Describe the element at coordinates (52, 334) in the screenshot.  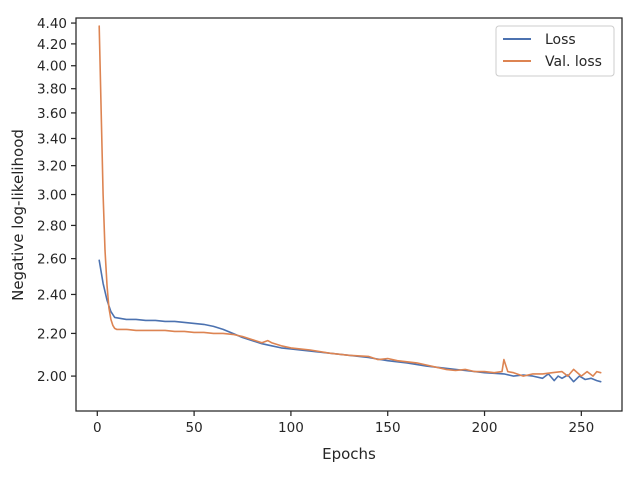
I see `y-tick-label: 2.20` at that location.